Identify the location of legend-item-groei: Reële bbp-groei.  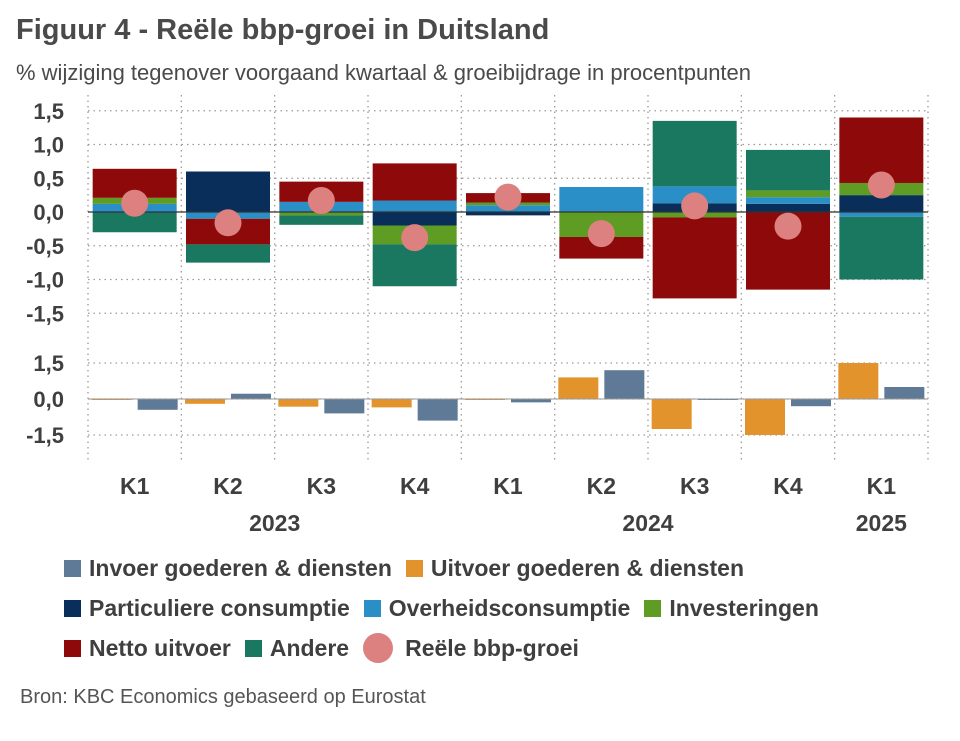
(471, 648).